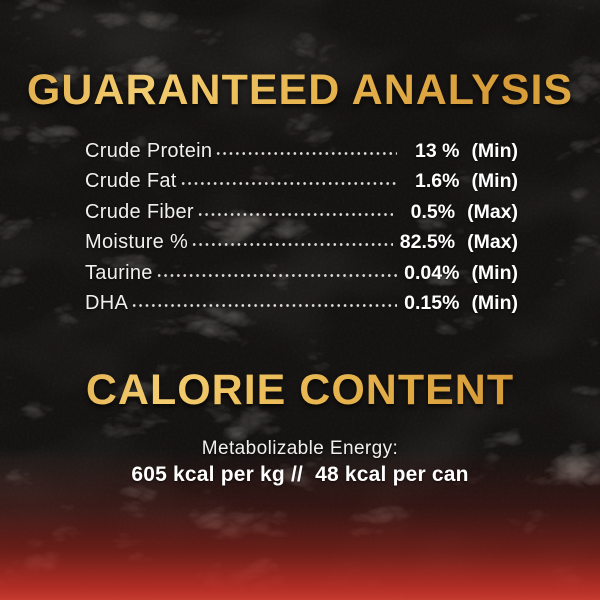  Describe the element at coordinates (300, 390) in the screenshot. I see `calorie-content-title: CALORIE CONTENT` at that location.